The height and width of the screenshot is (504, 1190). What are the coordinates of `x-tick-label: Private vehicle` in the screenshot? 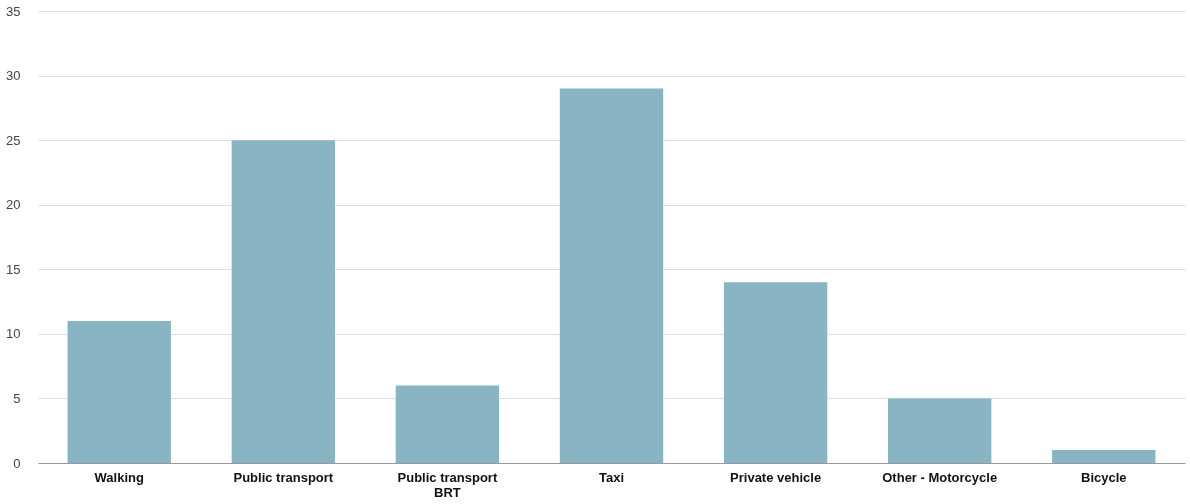 It's located at (776, 477).